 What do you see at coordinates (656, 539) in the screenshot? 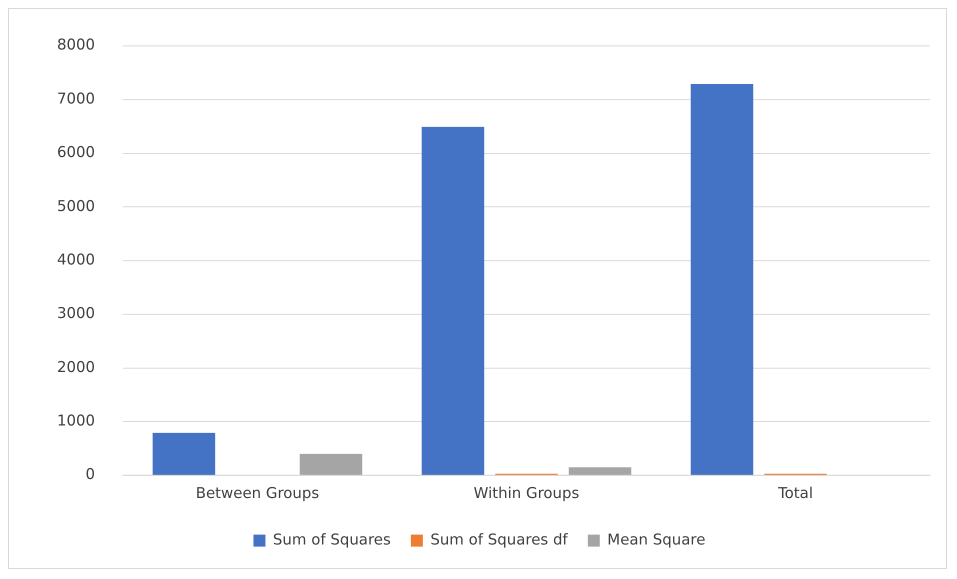
I see `legend-label: Mean Square` at bounding box center [656, 539].